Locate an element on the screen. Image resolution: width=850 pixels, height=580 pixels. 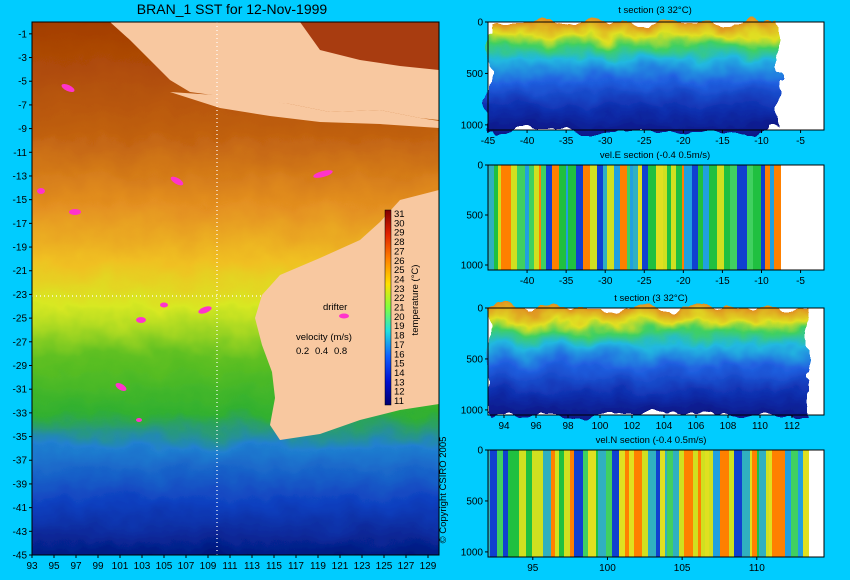
velocity-value-3: 0.8 is located at coordinates (340, 351).